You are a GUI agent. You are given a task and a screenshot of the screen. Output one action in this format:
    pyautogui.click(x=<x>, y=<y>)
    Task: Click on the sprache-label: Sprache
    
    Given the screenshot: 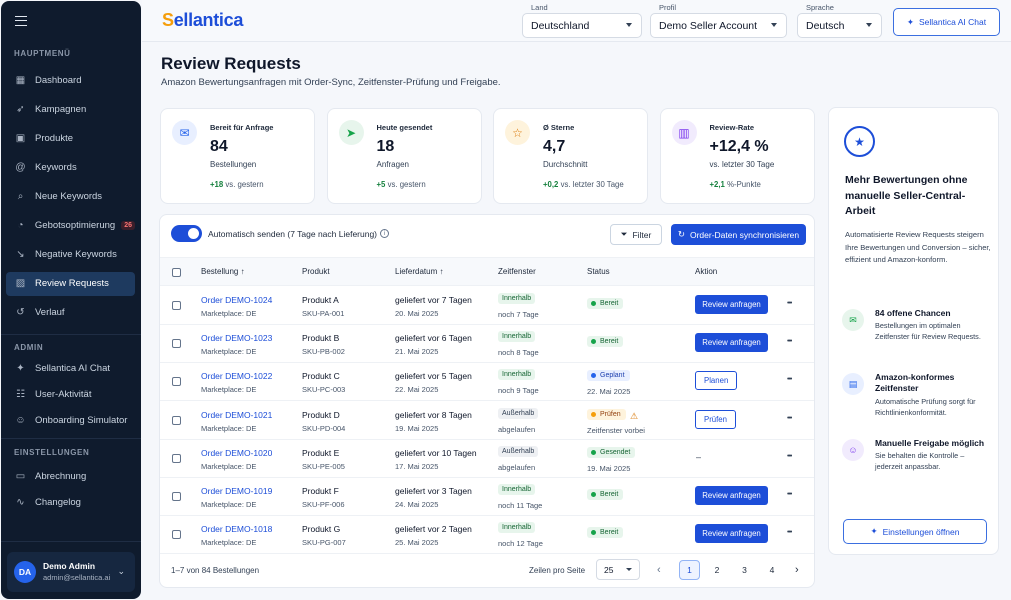 What is the action you would take?
    pyautogui.click(x=820, y=7)
    